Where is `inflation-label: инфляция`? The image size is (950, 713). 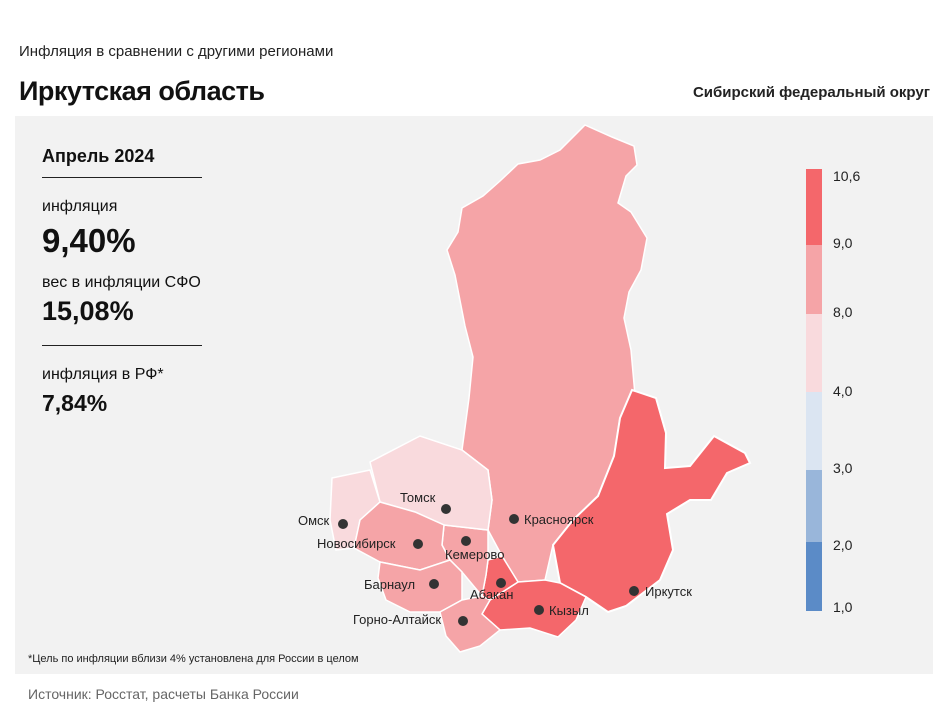
inflation-label: инфляция is located at coordinates (80, 206).